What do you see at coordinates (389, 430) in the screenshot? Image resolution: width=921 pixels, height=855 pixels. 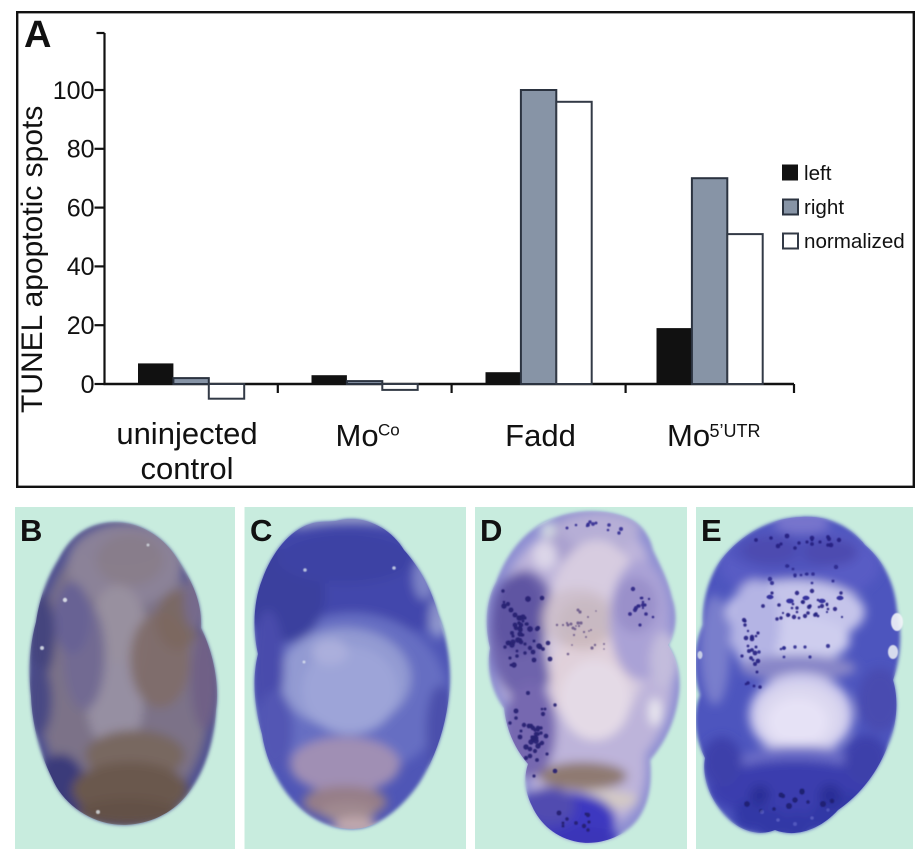 I see `svg-text: Co` at bounding box center [389, 430].